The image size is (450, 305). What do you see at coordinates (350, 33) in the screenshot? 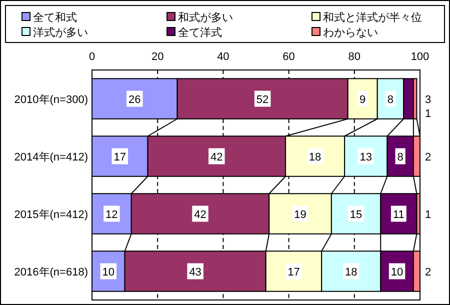
I see `legend-label: わからない` at bounding box center [350, 33].